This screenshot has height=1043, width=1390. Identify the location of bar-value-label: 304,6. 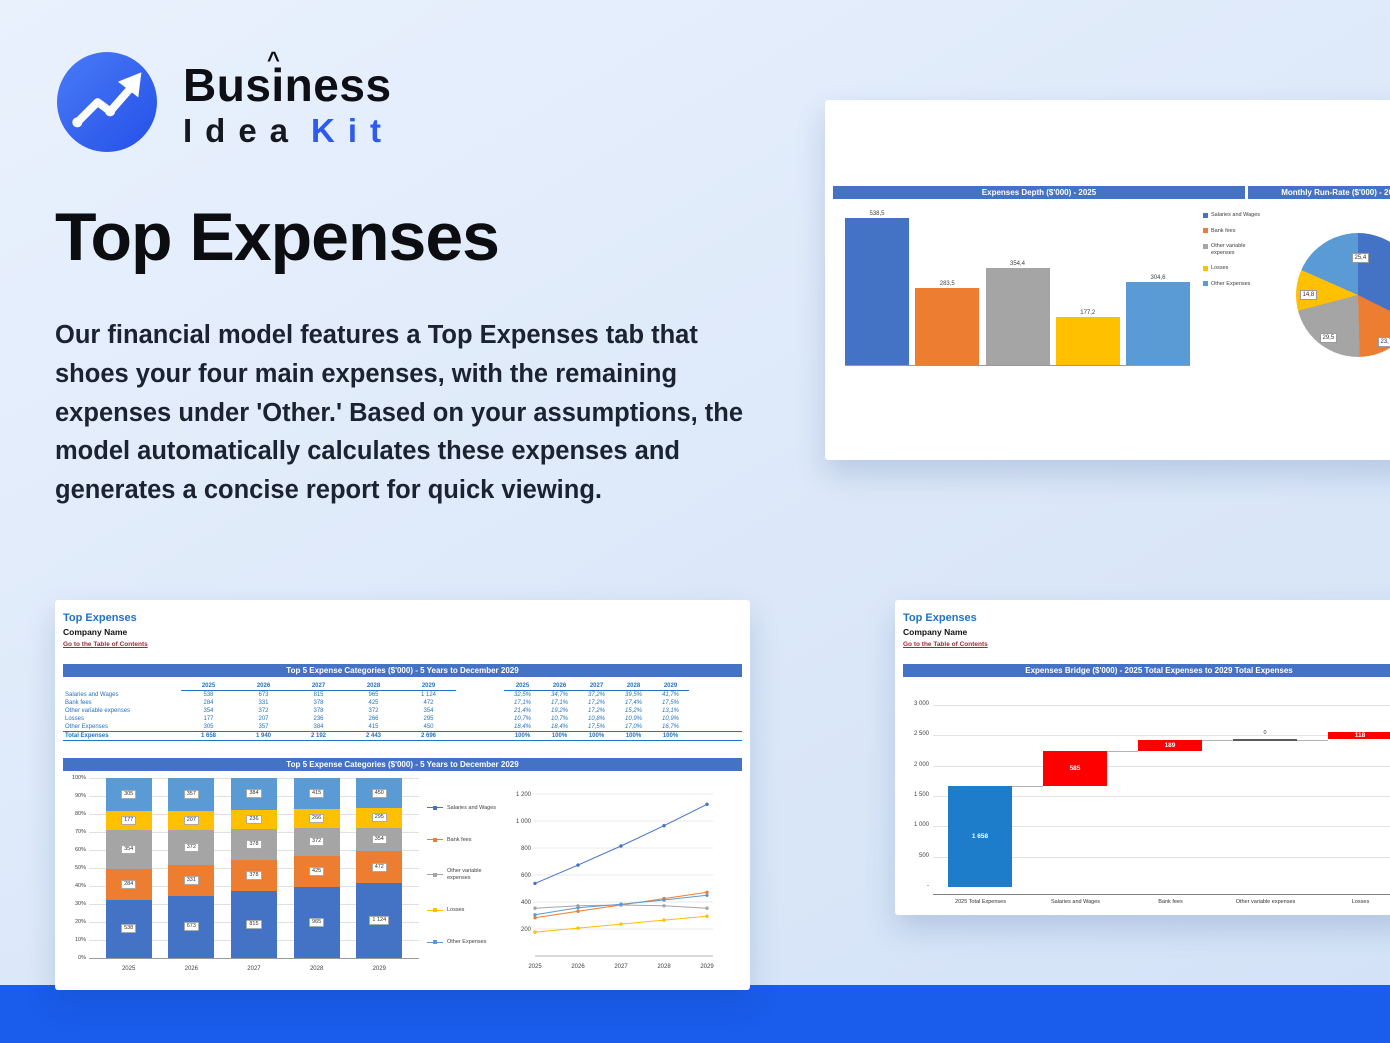
(1158, 278).